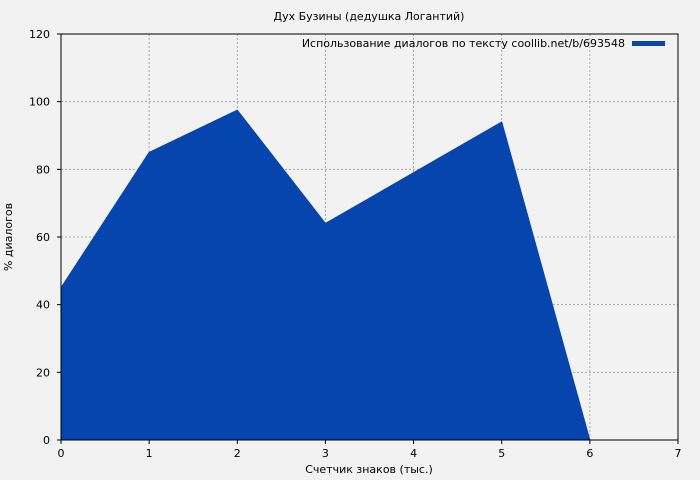  What do you see at coordinates (678, 453) in the screenshot?
I see `x-tick-label: 7` at bounding box center [678, 453].